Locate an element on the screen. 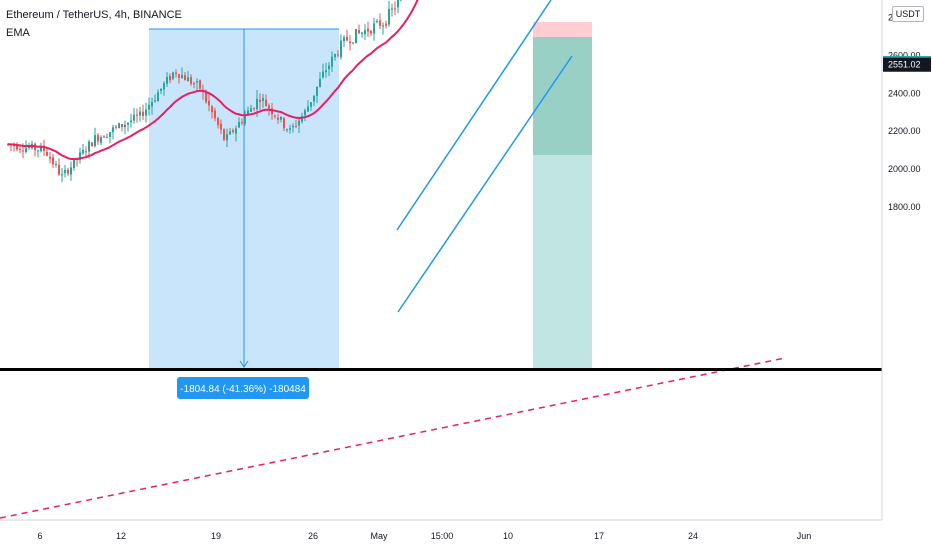 This screenshot has height=550, width=932. price-axis is located at coordinates (907, 275).